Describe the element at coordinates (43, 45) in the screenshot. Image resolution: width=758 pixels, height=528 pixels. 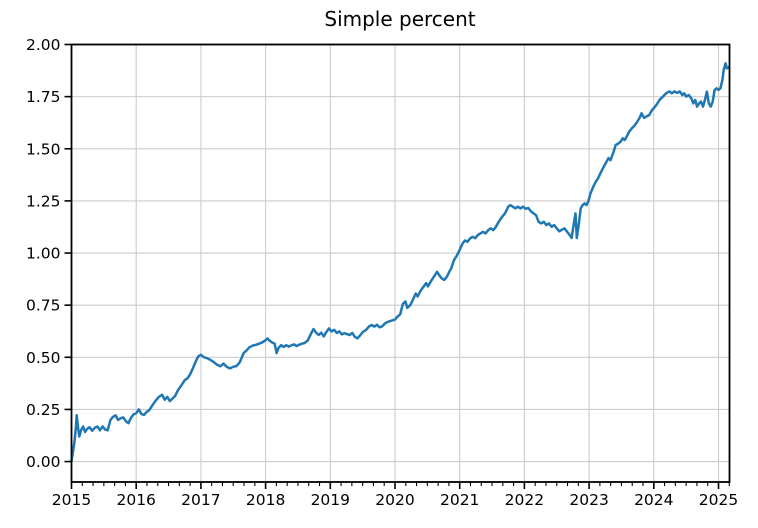
I see `y-tick-label: 2.00` at that location.